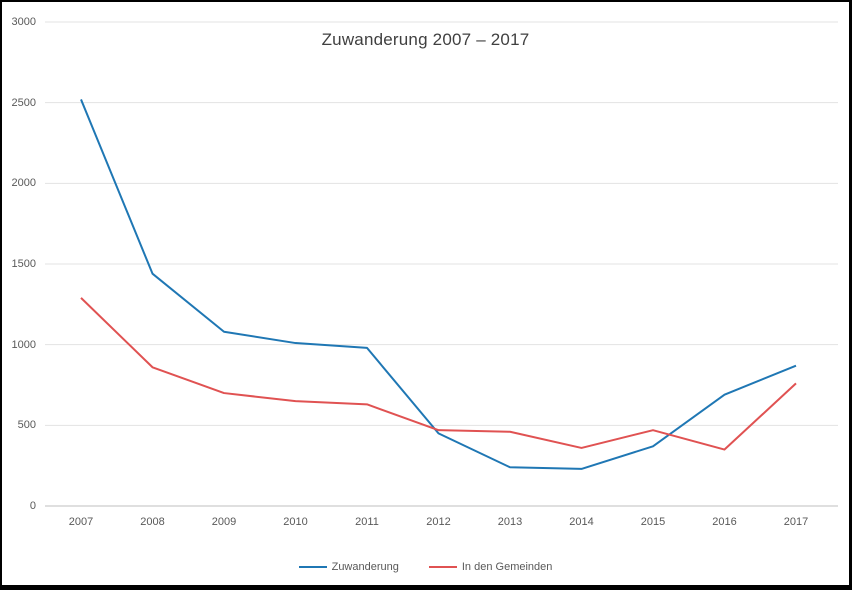 Image resolution: width=852 pixels, height=590 pixels. Describe the element at coordinates (312, 567) in the screenshot. I see `legend-line-sample-zuwanderung` at that location.